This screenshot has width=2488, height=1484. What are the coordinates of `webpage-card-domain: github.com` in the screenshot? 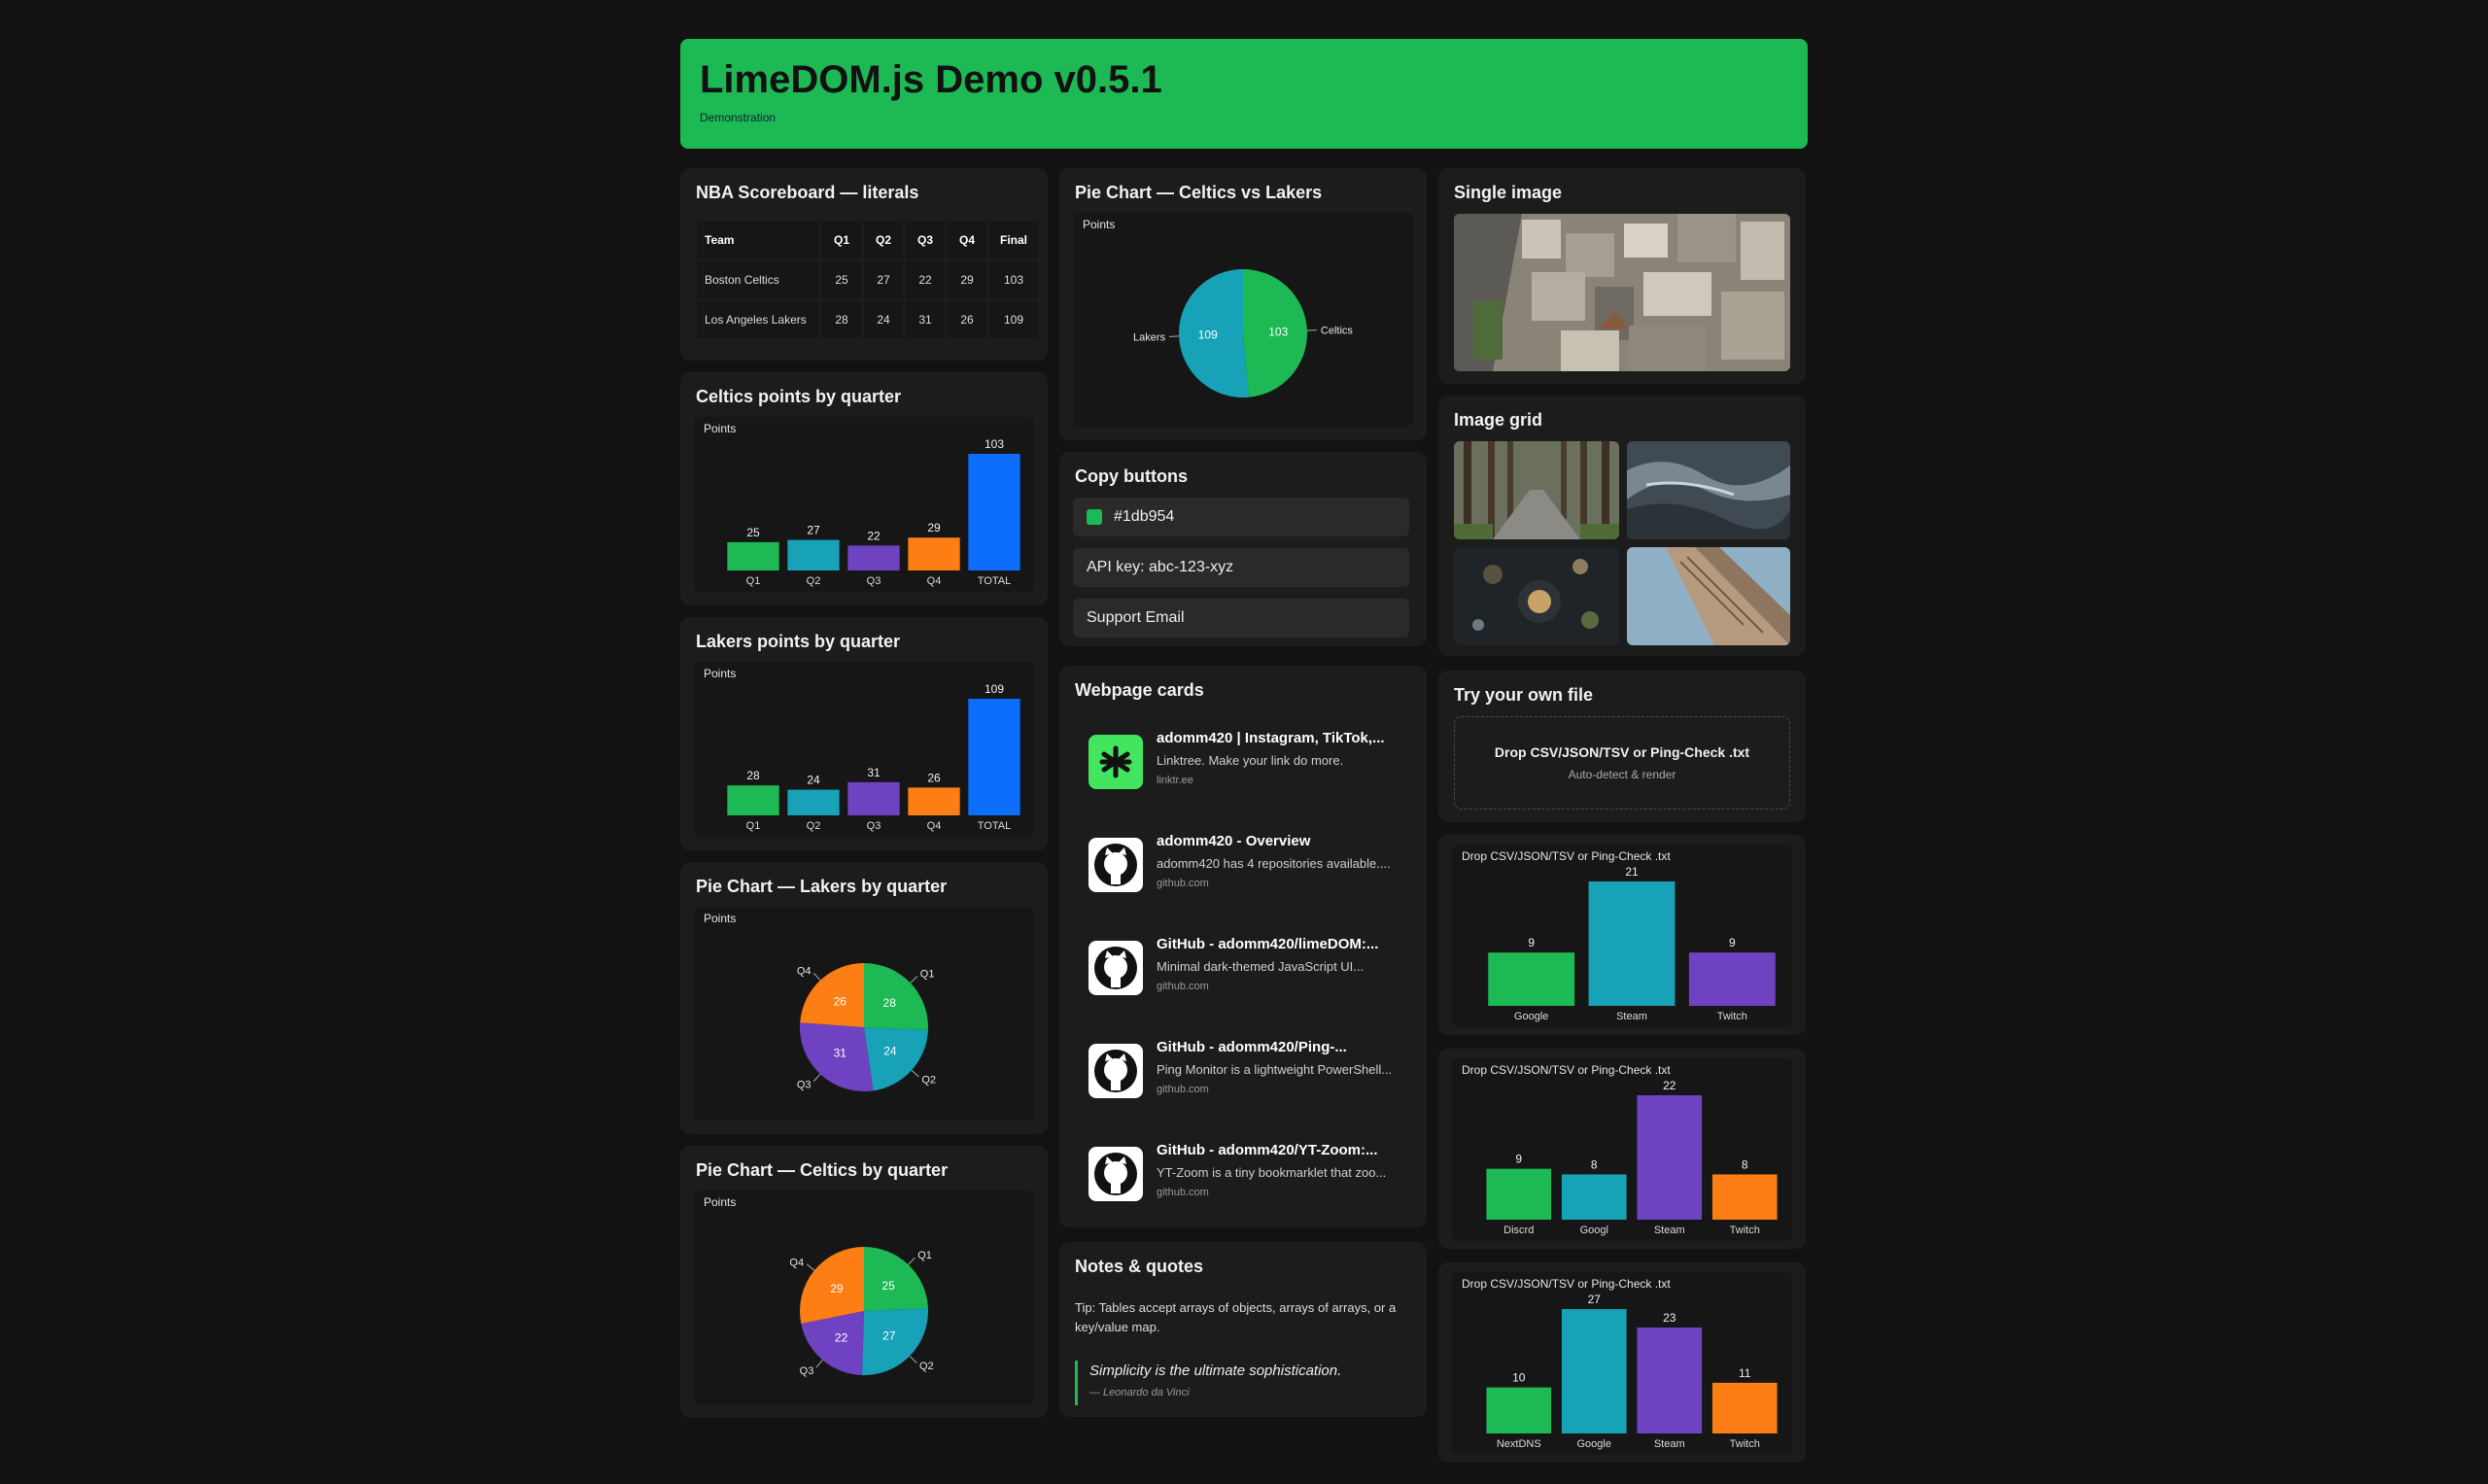 It's located at (1183, 986).